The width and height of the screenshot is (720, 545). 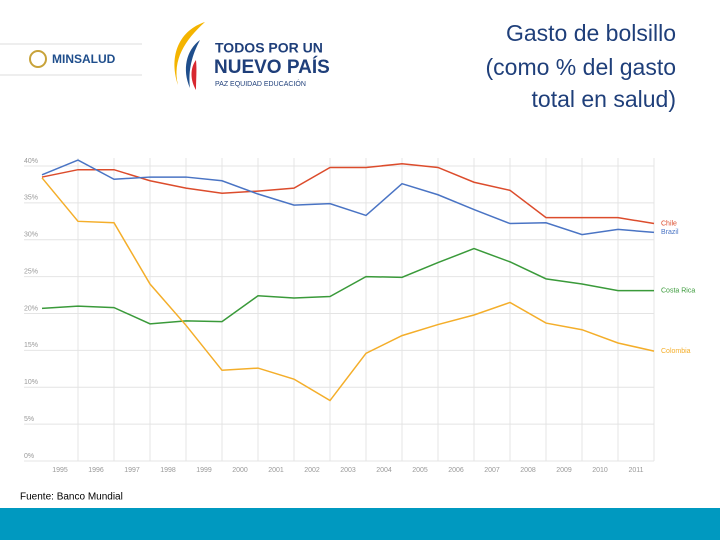 What do you see at coordinates (132, 470) in the screenshot?
I see `x-tick-label: 1997` at bounding box center [132, 470].